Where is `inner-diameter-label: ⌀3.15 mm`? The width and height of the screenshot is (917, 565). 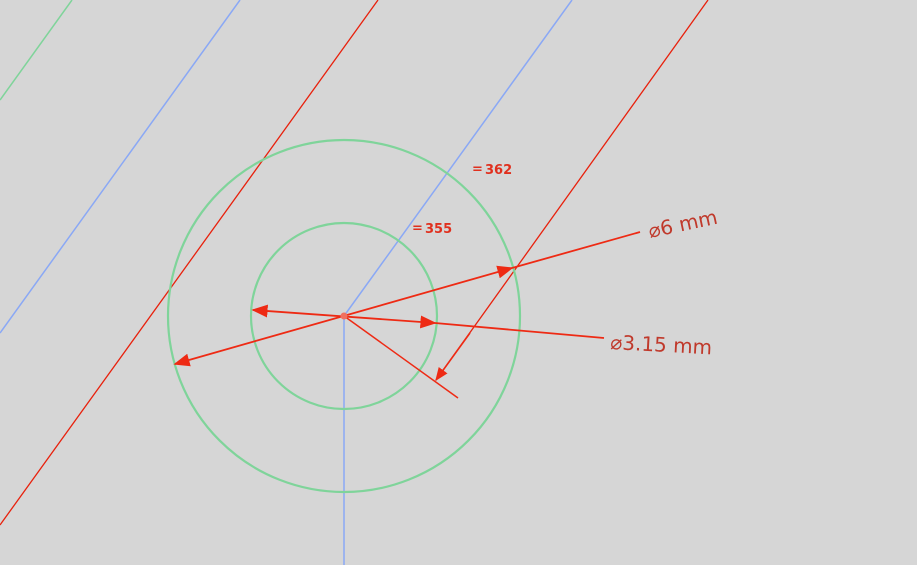 inner-diameter-label: ⌀3.15 mm is located at coordinates (661, 344).